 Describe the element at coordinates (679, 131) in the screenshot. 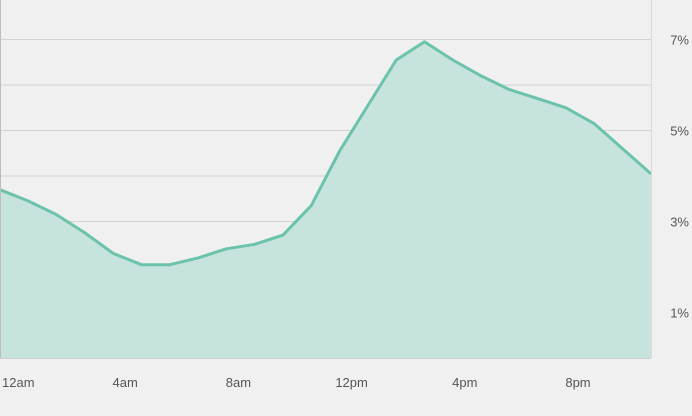

I see `y-tick-label: 5%` at that location.